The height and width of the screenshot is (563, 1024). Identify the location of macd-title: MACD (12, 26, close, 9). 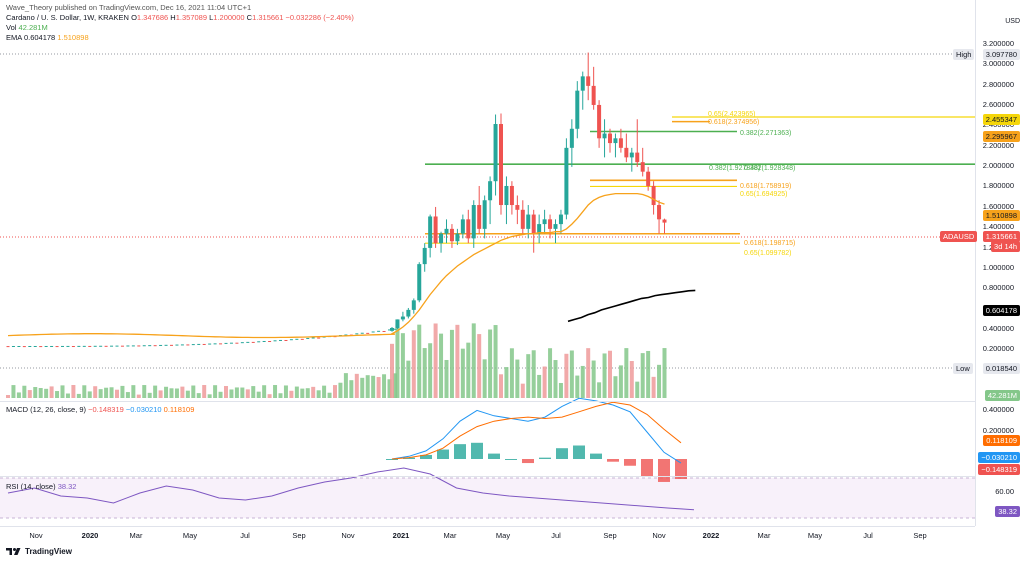
(46, 409).